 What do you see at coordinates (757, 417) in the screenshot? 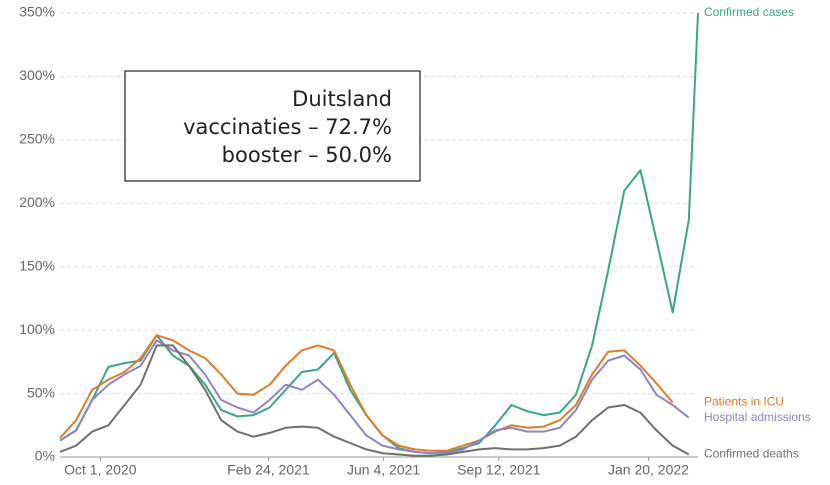
I see `series-label: Hospital admissions` at bounding box center [757, 417].